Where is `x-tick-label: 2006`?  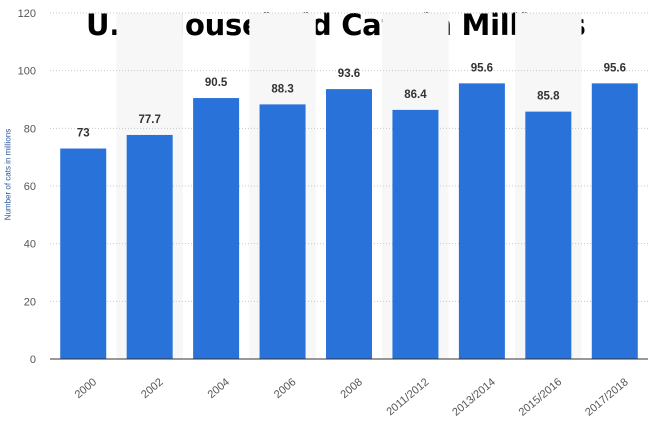 x-tick-label: 2006 is located at coordinates (285, 388).